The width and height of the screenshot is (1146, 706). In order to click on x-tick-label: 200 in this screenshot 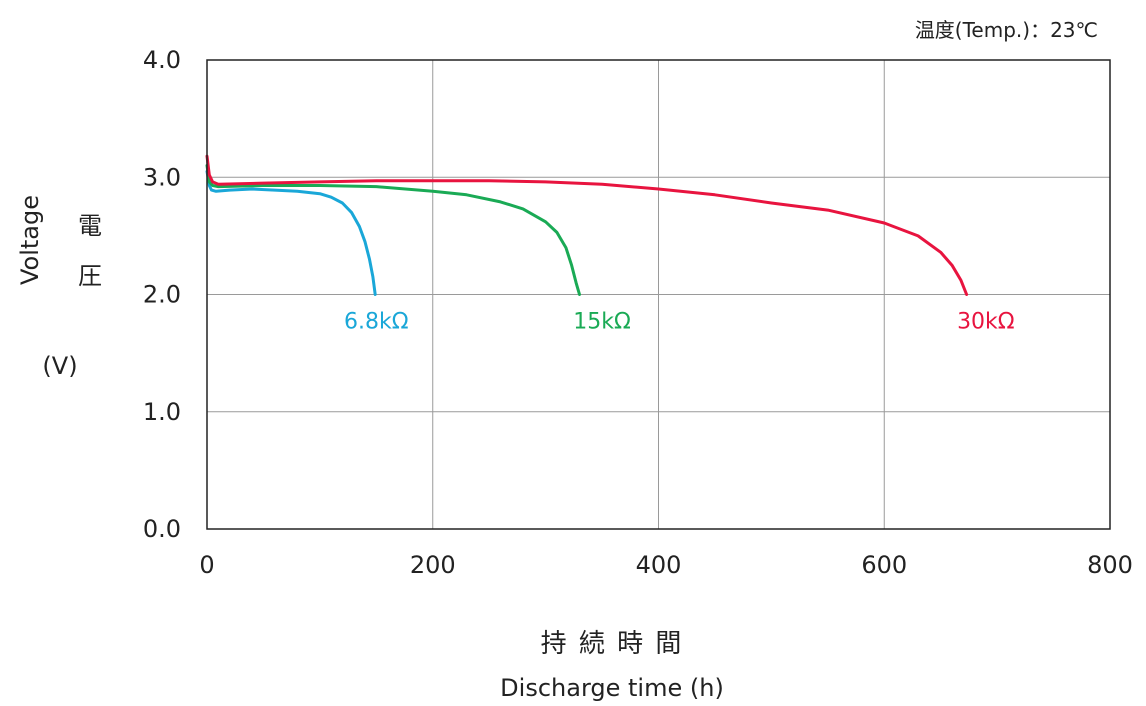, I will do `click(433, 565)`.